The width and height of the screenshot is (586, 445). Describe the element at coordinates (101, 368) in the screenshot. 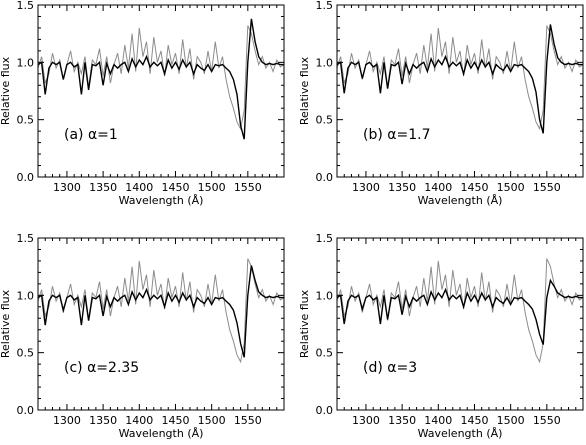

I see `panel-annotation: (c) α=2.35` at that location.